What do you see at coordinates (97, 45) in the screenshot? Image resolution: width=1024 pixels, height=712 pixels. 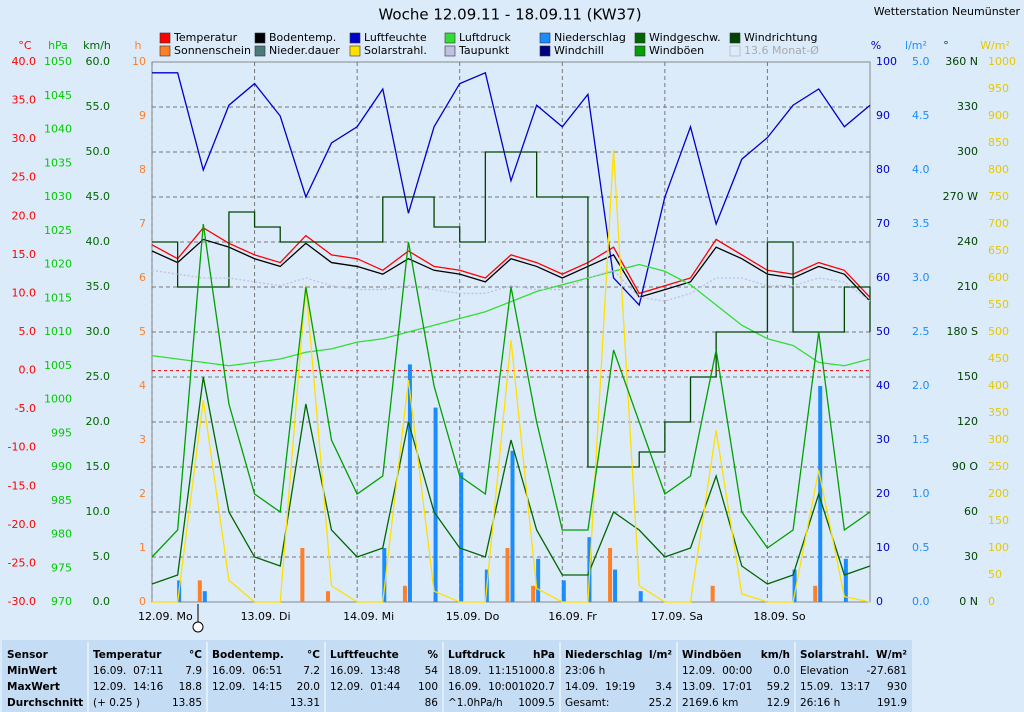 I see `axis-unit: km/h` at bounding box center [97, 45].